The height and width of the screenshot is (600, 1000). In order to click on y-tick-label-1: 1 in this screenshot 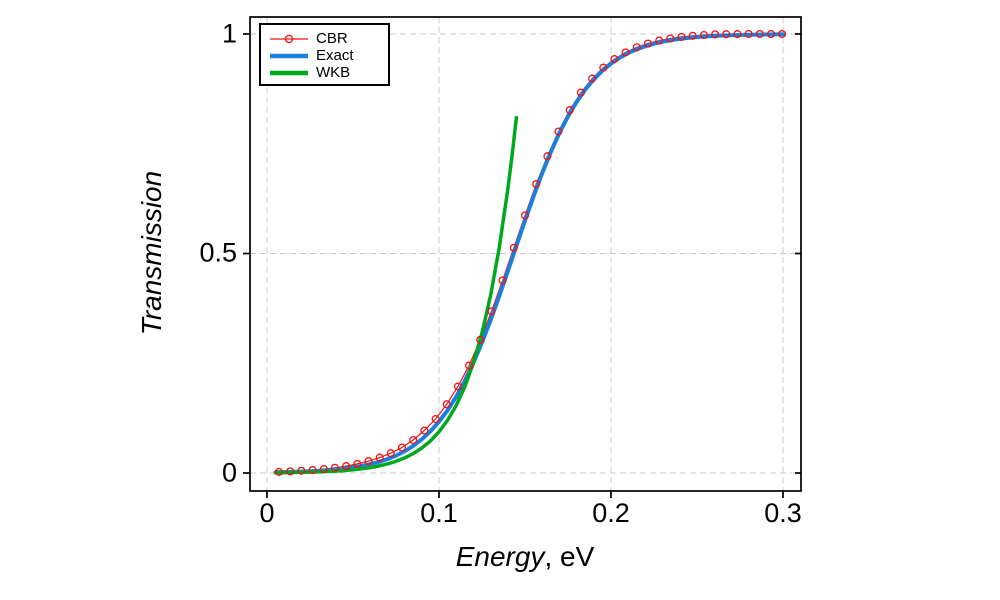, I will do `click(229, 33)`.